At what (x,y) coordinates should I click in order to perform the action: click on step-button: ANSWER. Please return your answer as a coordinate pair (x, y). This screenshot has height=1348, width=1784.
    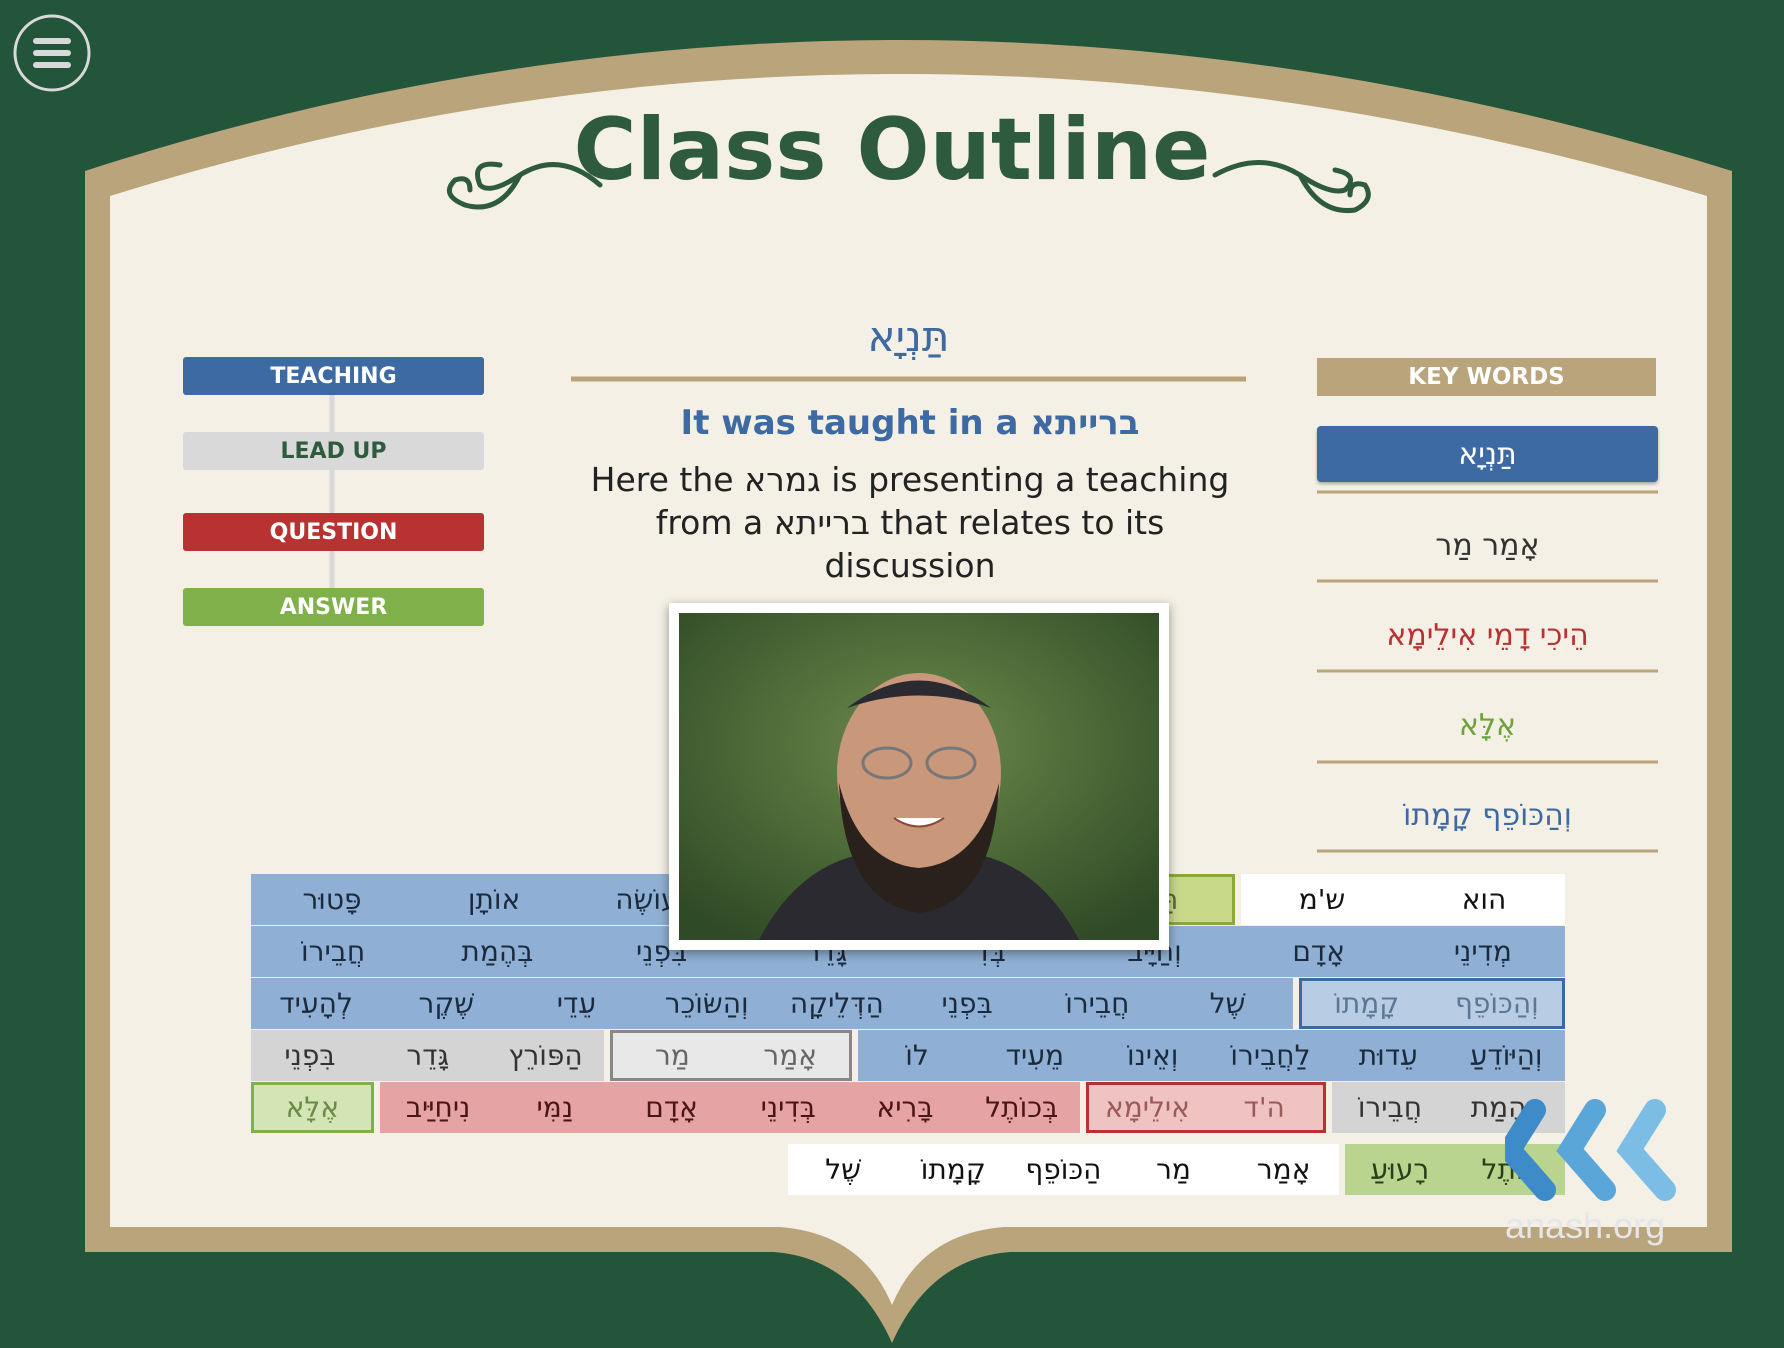
    Looking at the image, I should click on (333, 607).